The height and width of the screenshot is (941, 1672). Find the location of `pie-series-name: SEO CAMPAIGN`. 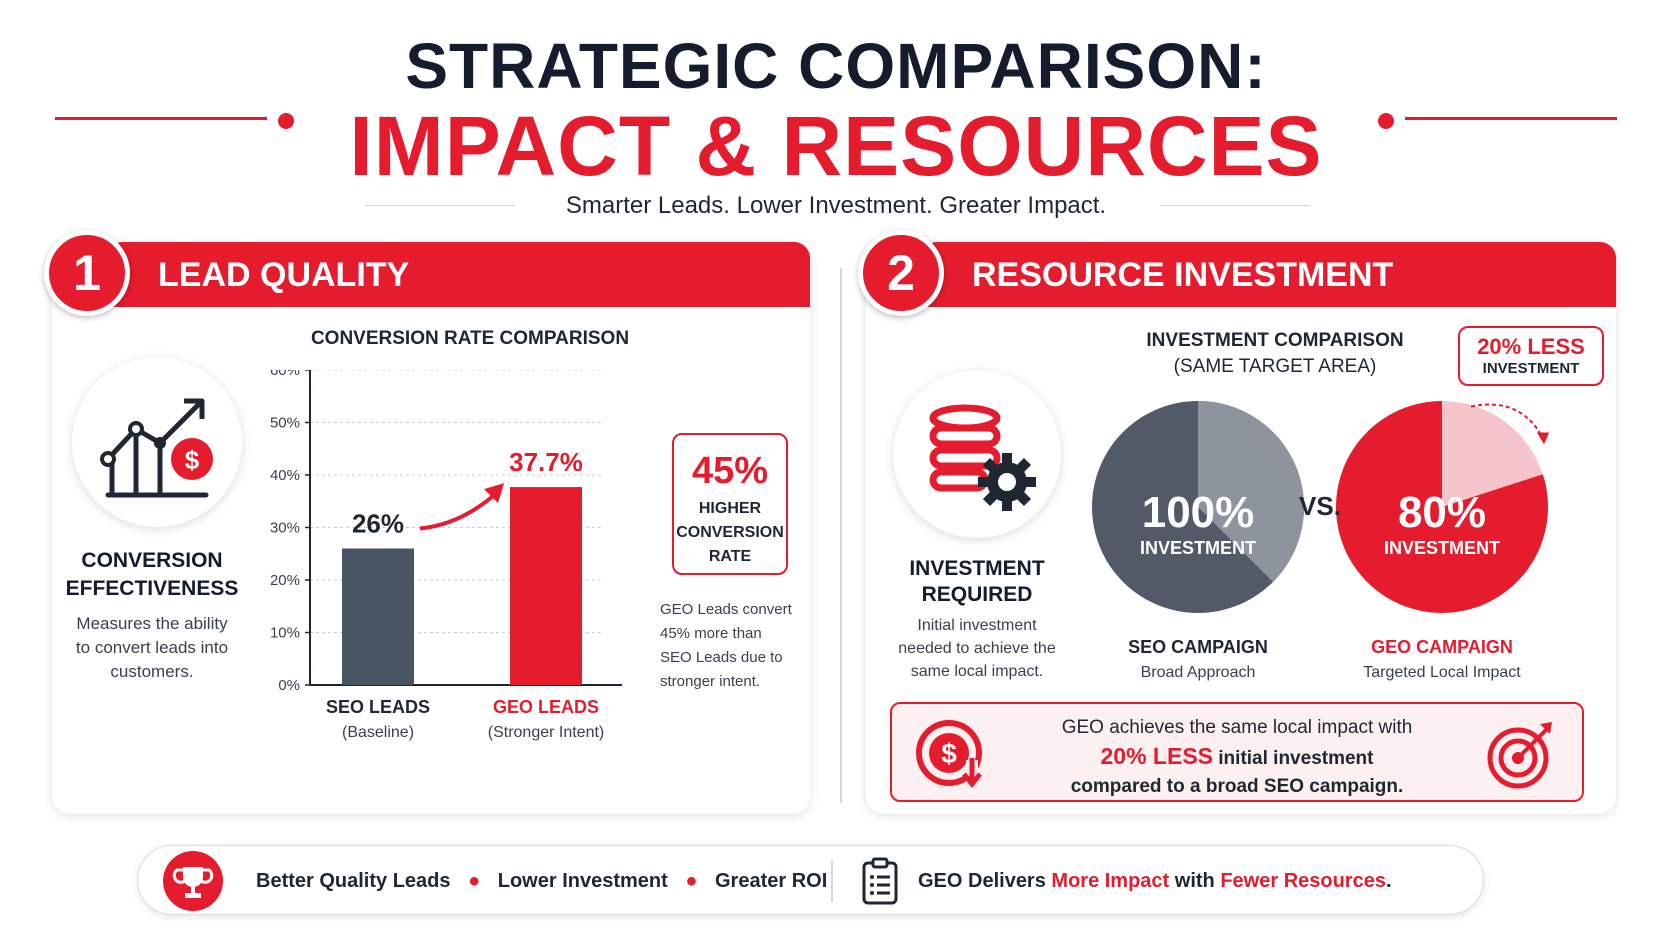

pie-series-name: SEO CAMPAIGN is located at coordinates (1198, 647).